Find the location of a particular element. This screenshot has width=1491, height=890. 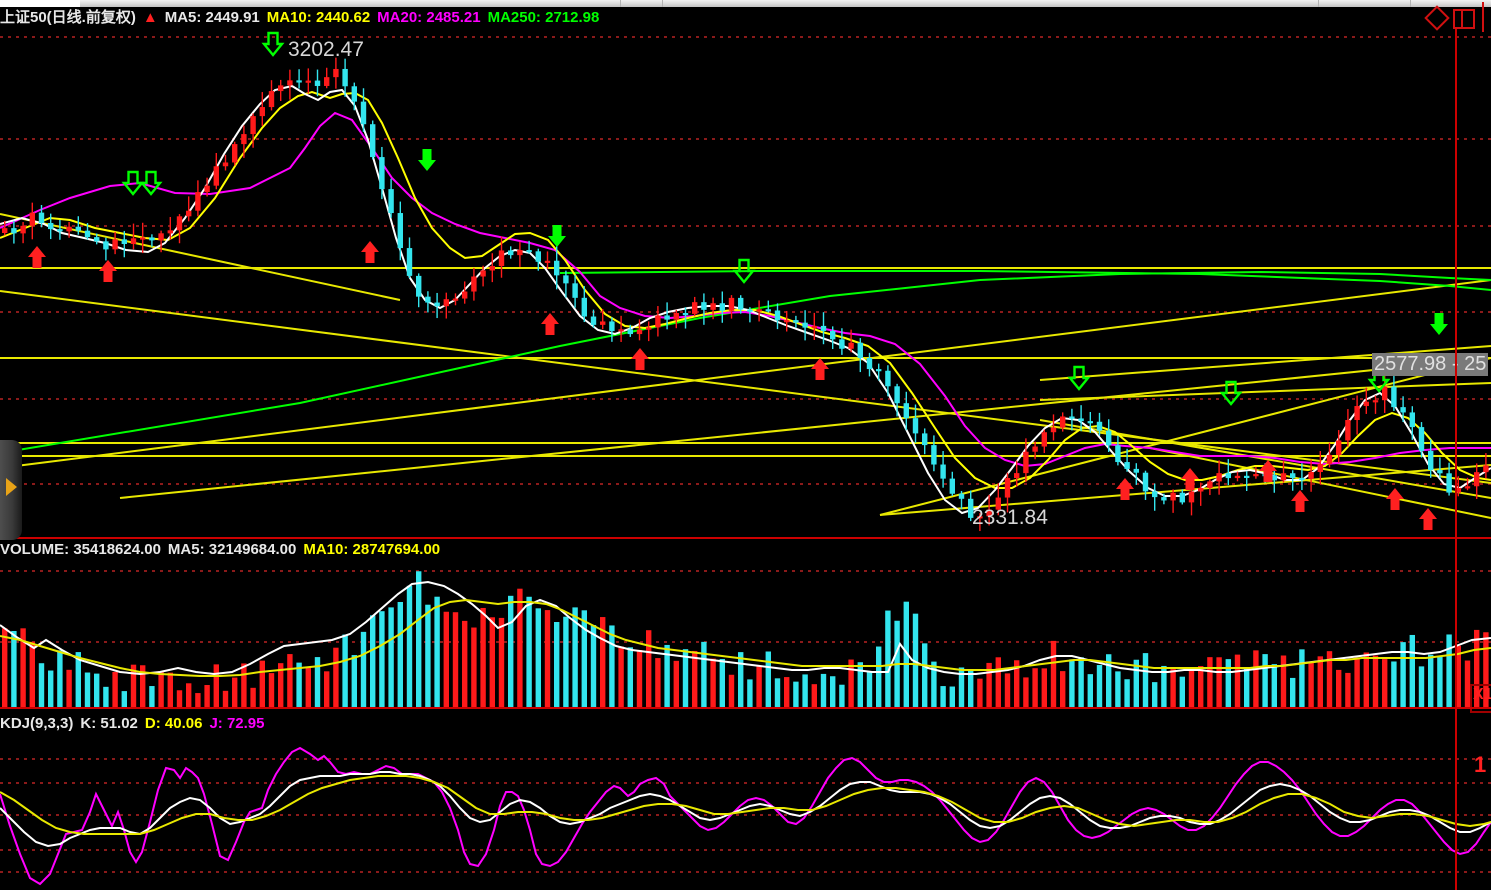

volume-ma10: MA10: 28747694.00 is located at coordinates (372, 549).